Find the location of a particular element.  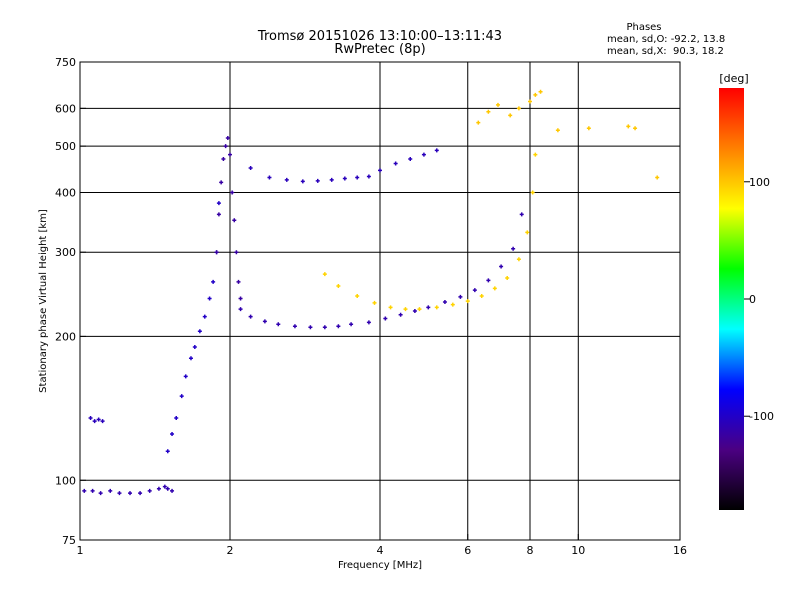

series-f-layer-x-mode-trace is located at coordinates (430, 232).